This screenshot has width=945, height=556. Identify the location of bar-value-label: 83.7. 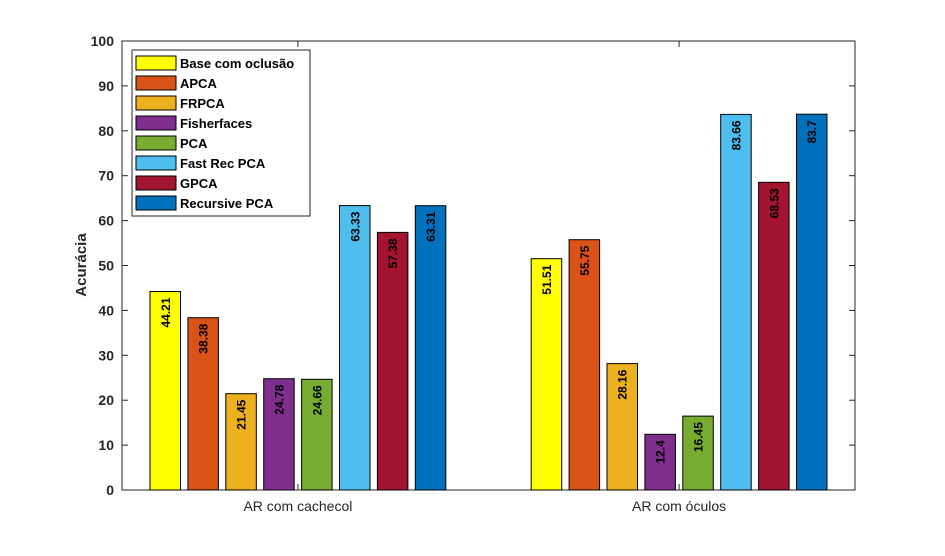
(812, 132).